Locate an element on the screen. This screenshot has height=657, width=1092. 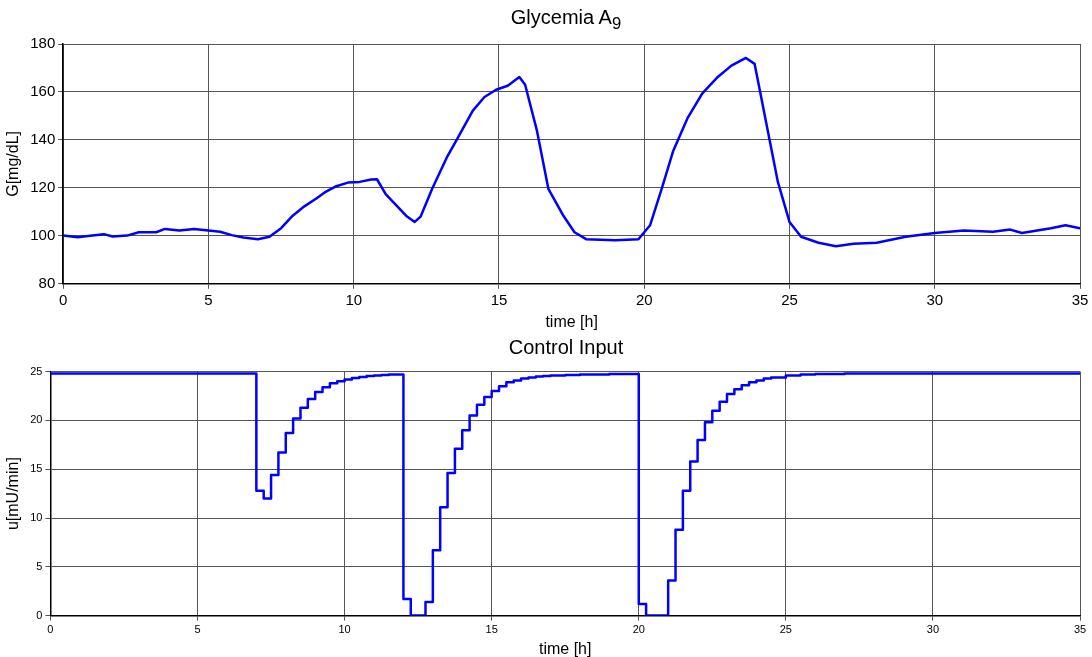
y-axis-title: u[mU/min] is located at coordinates (13, 494).